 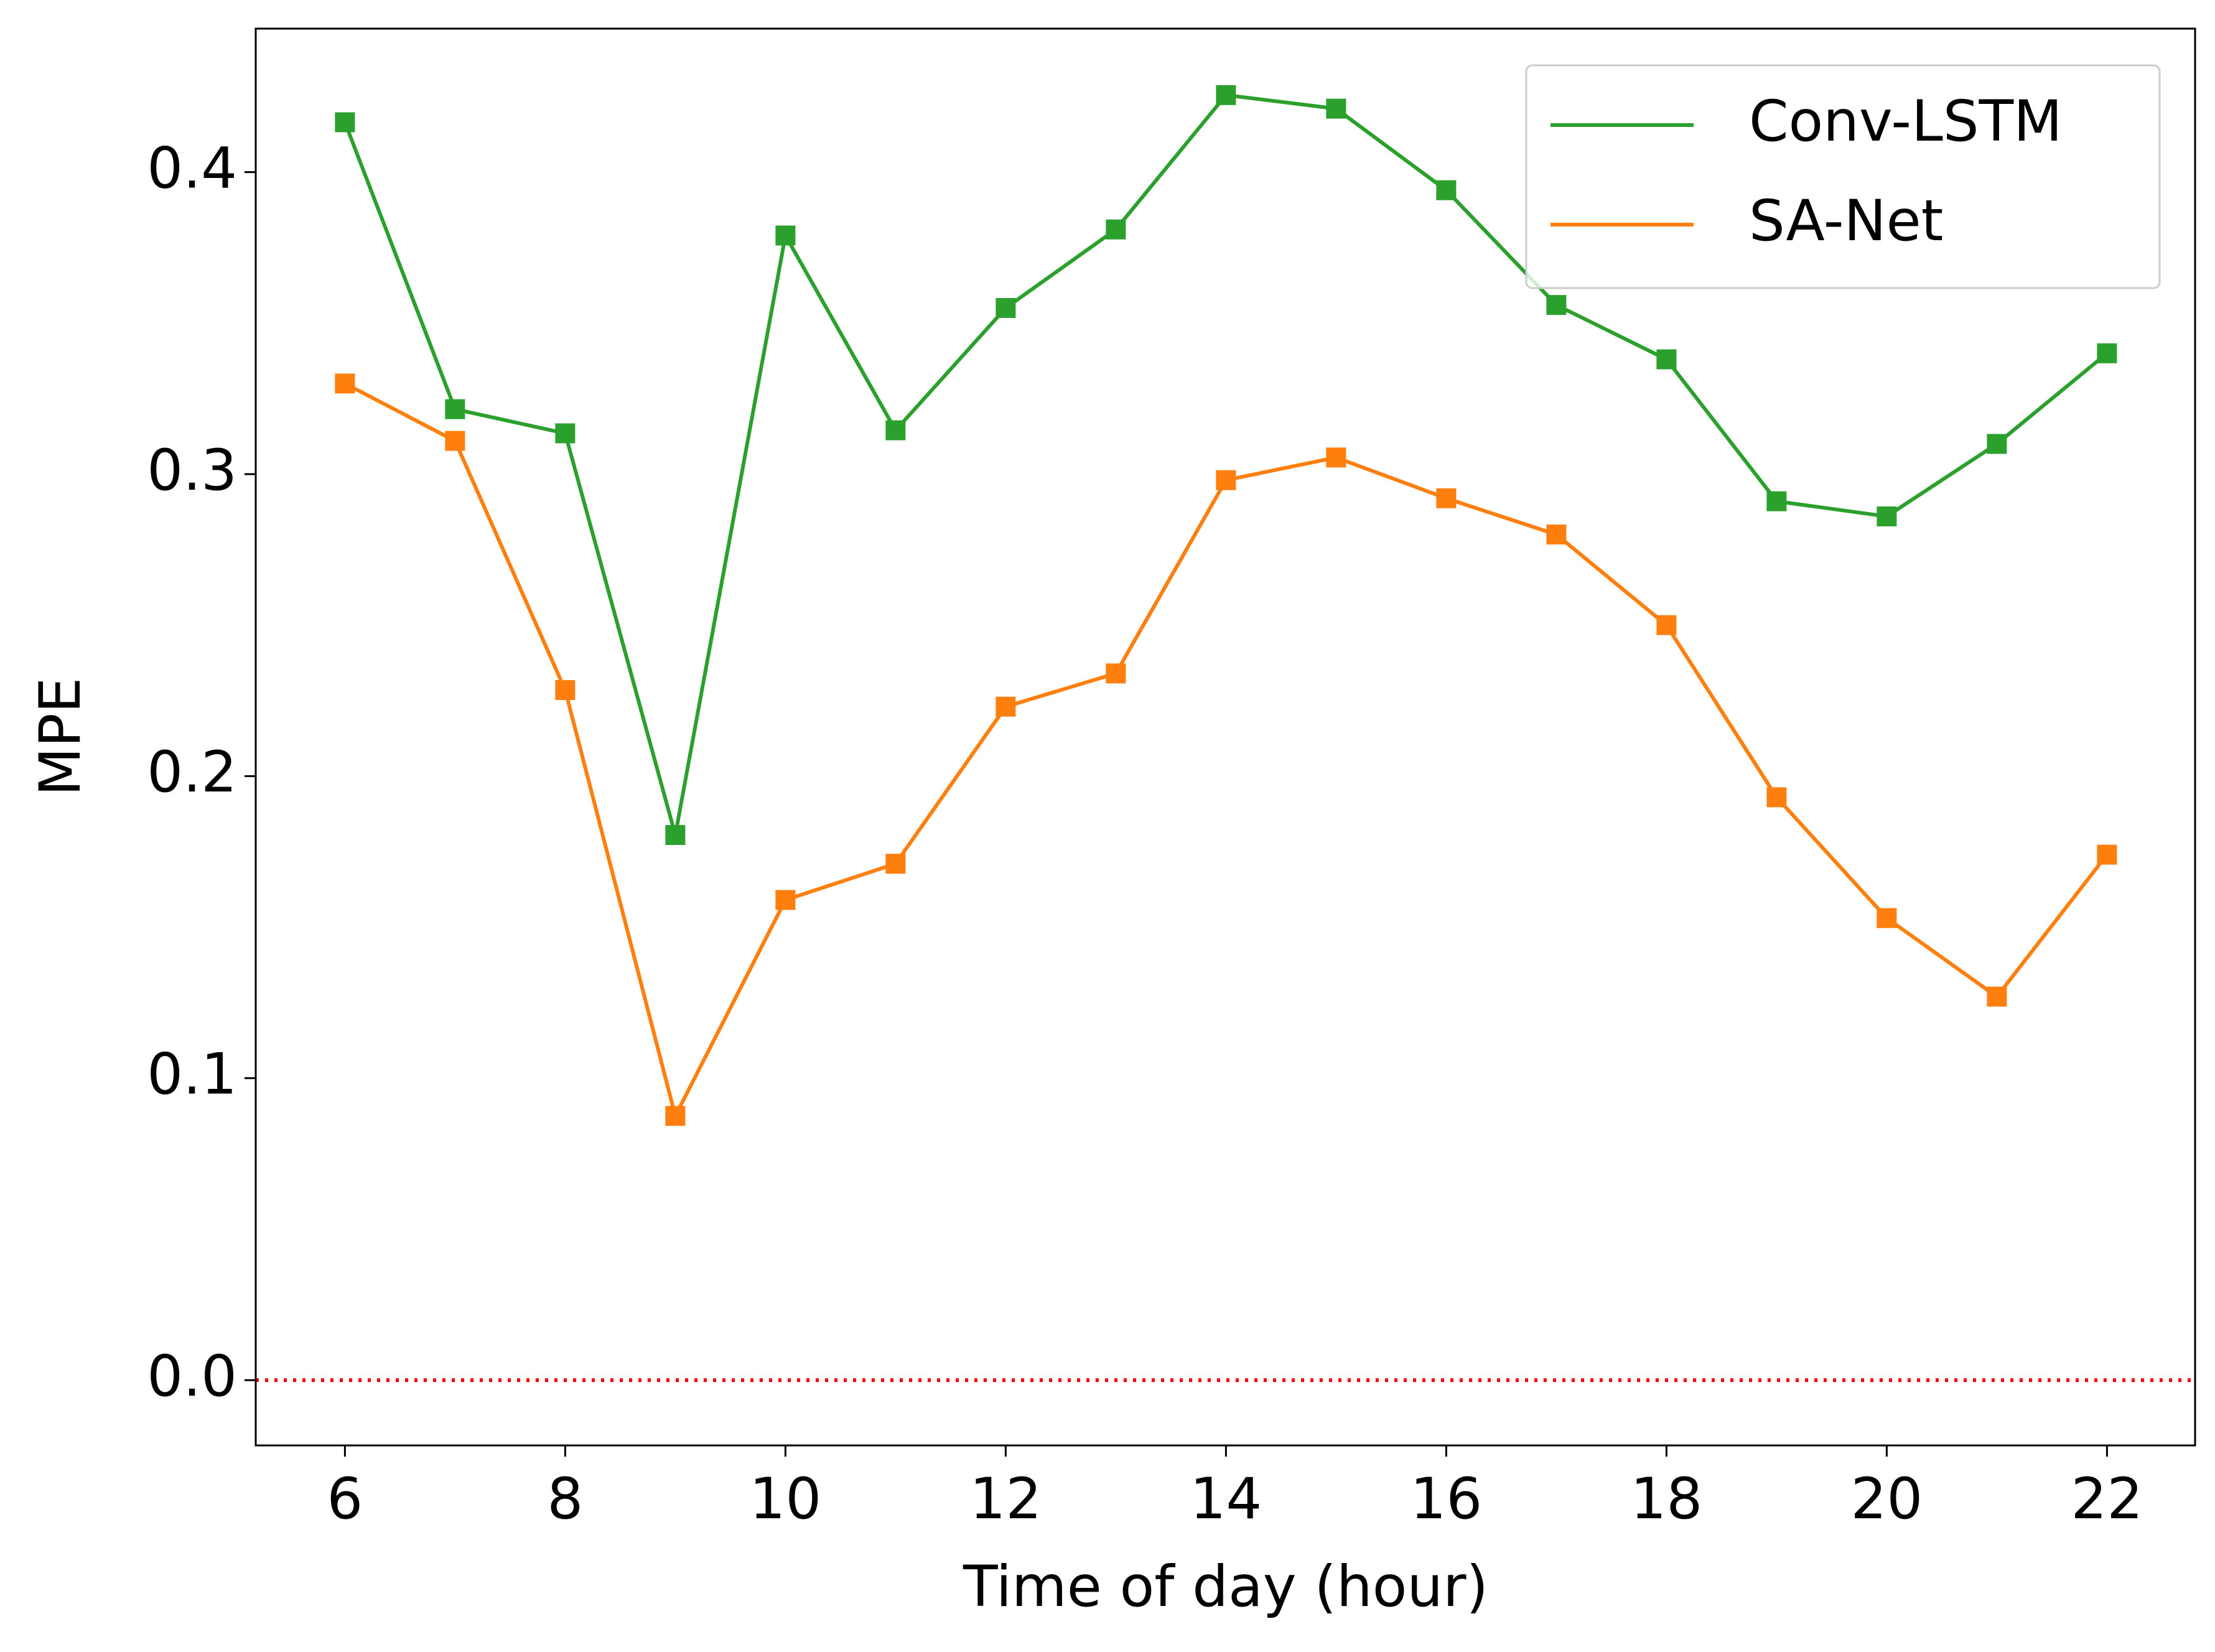 I want to click on y-axis-label: MPE, so click(x=61, y=737).